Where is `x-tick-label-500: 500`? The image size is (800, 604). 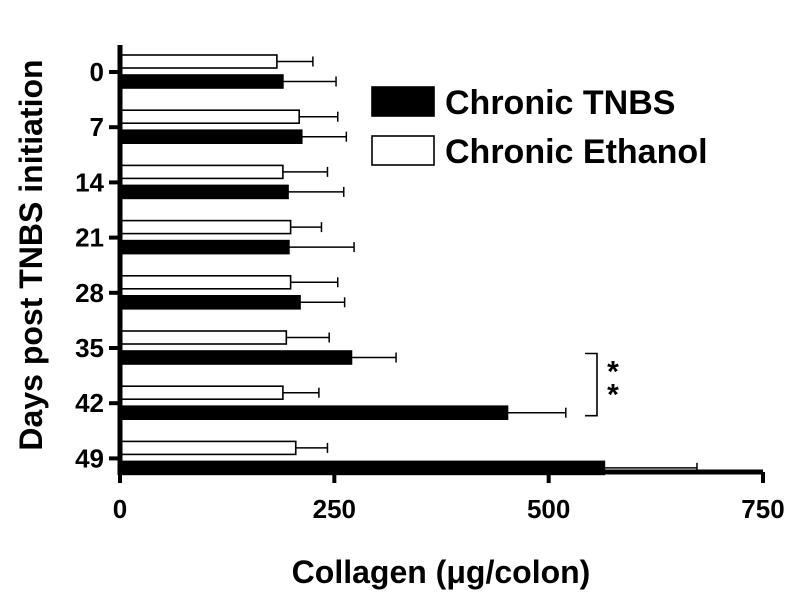 x-tick-label-500: 500 is located at coordinates (548, 509).